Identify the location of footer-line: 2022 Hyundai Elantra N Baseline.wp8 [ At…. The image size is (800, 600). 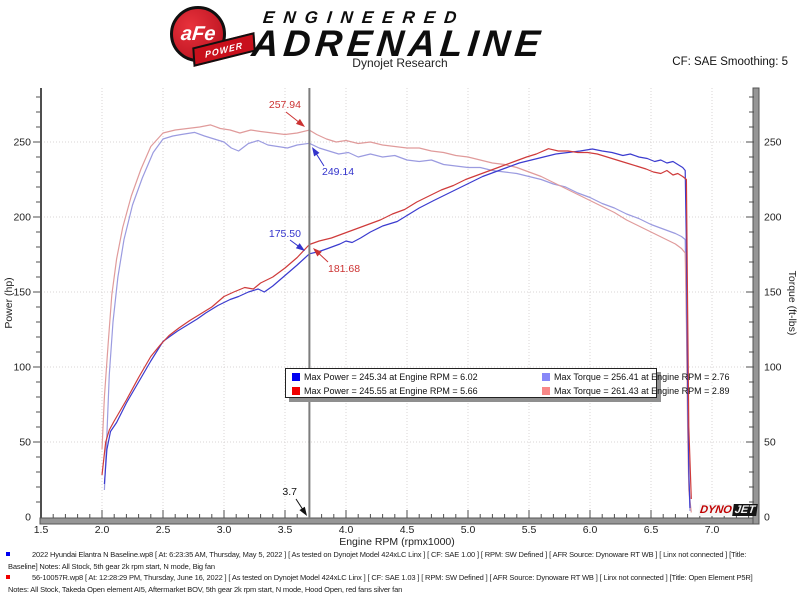
(400, 555).